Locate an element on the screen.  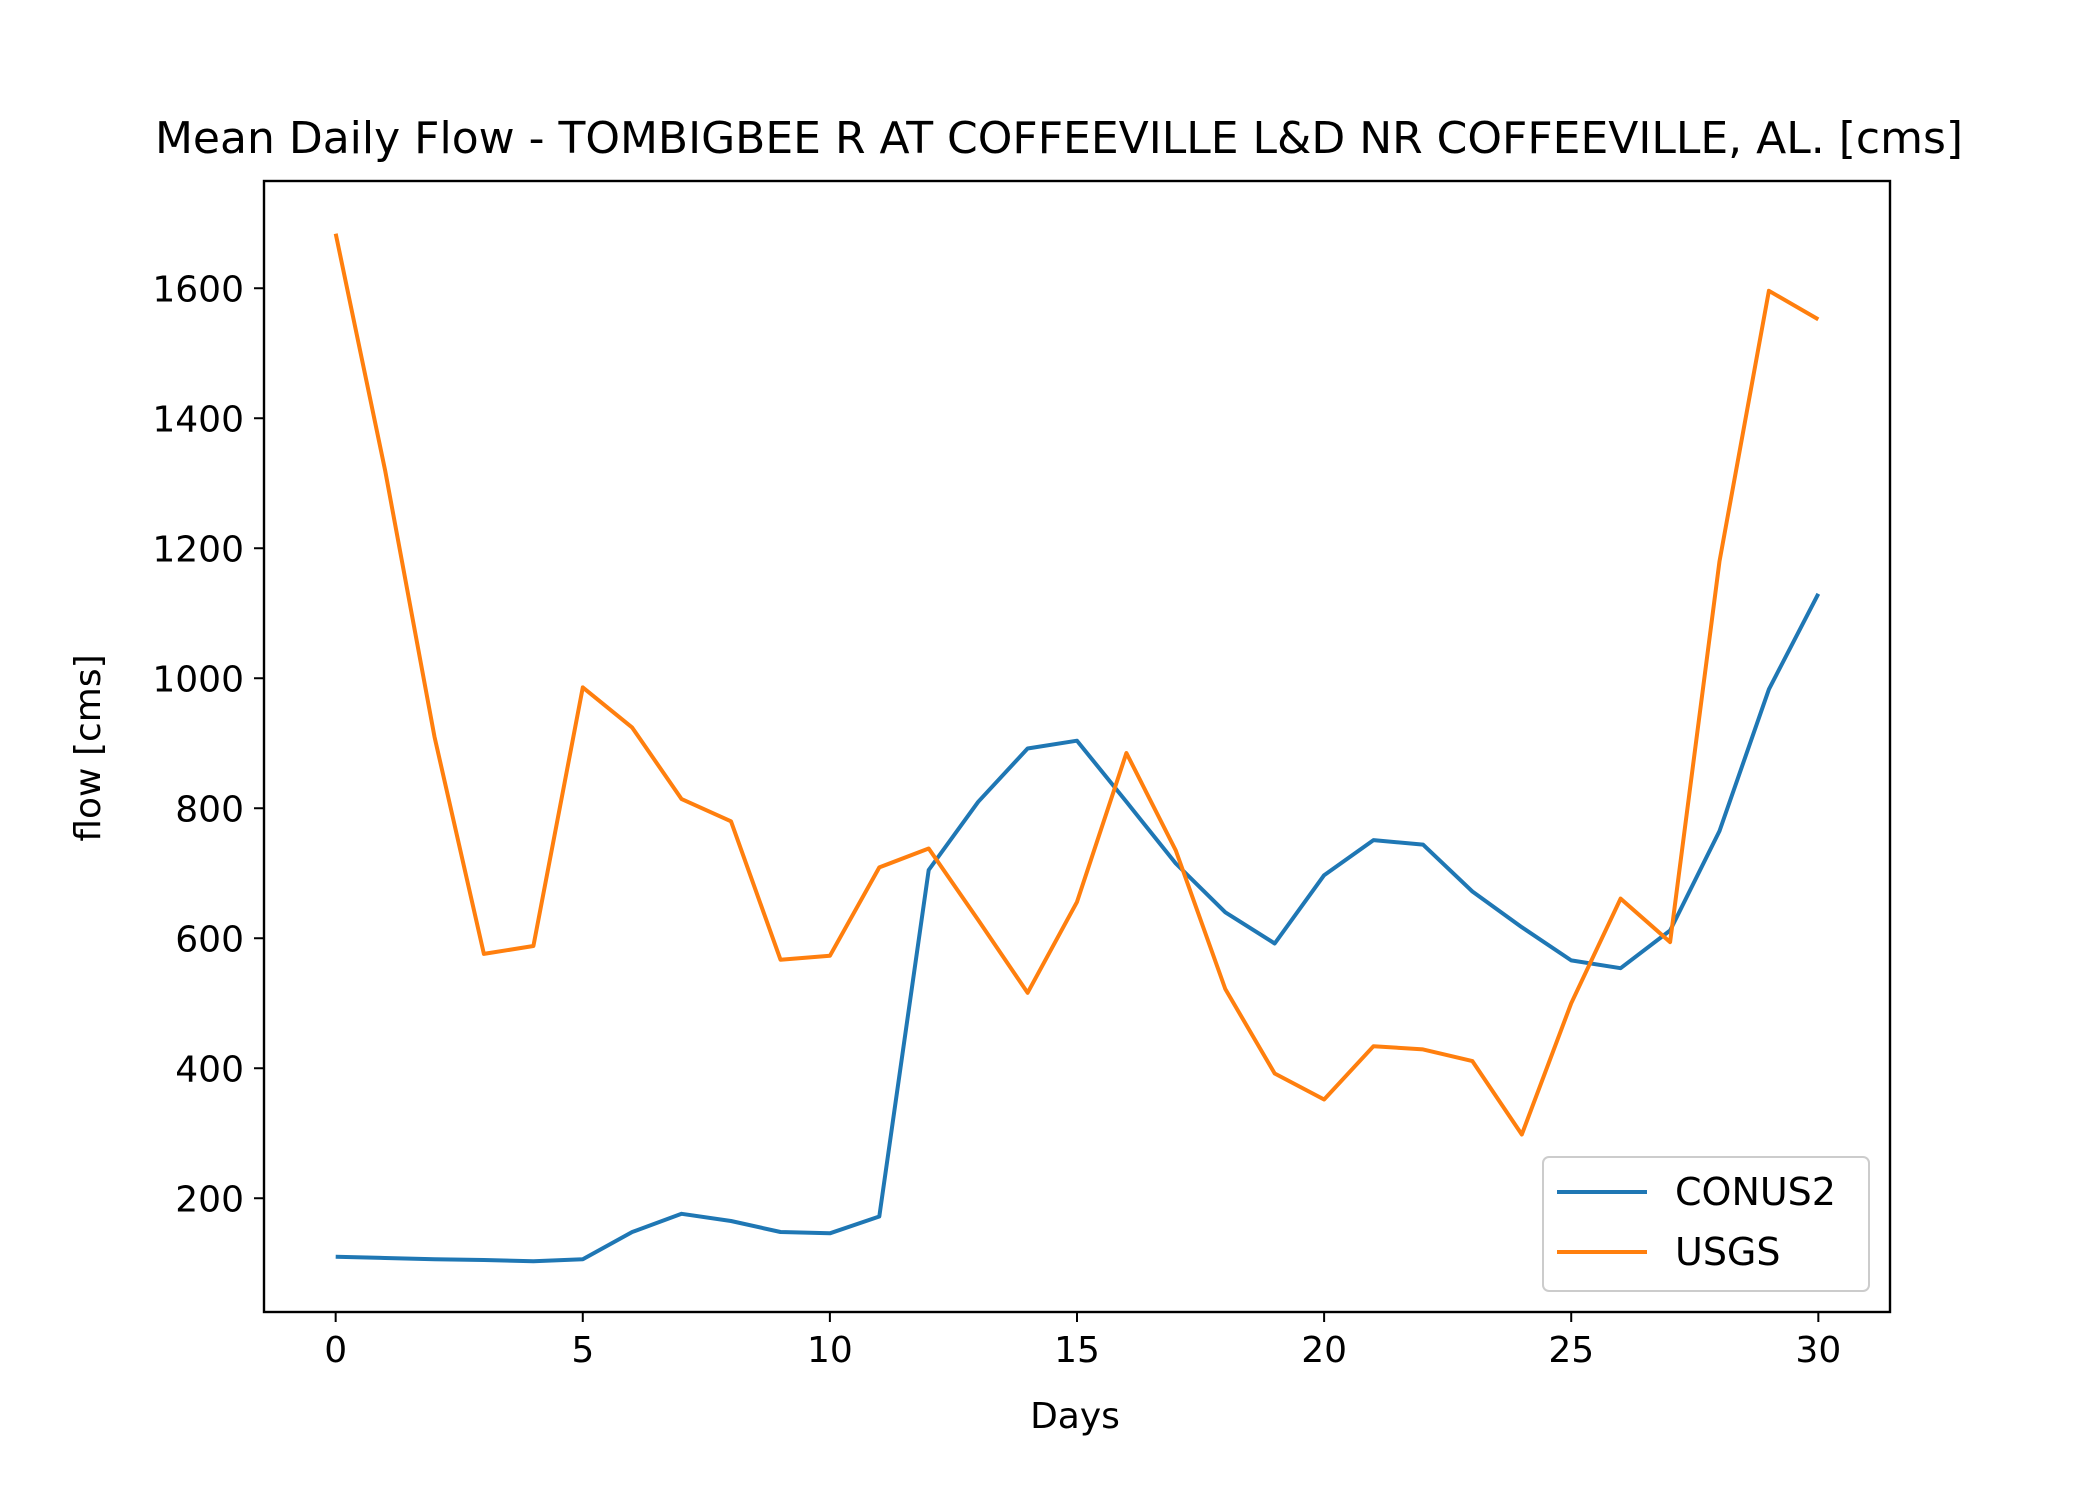
y-tick-label: 400 is located at coordinates (209, 1069).